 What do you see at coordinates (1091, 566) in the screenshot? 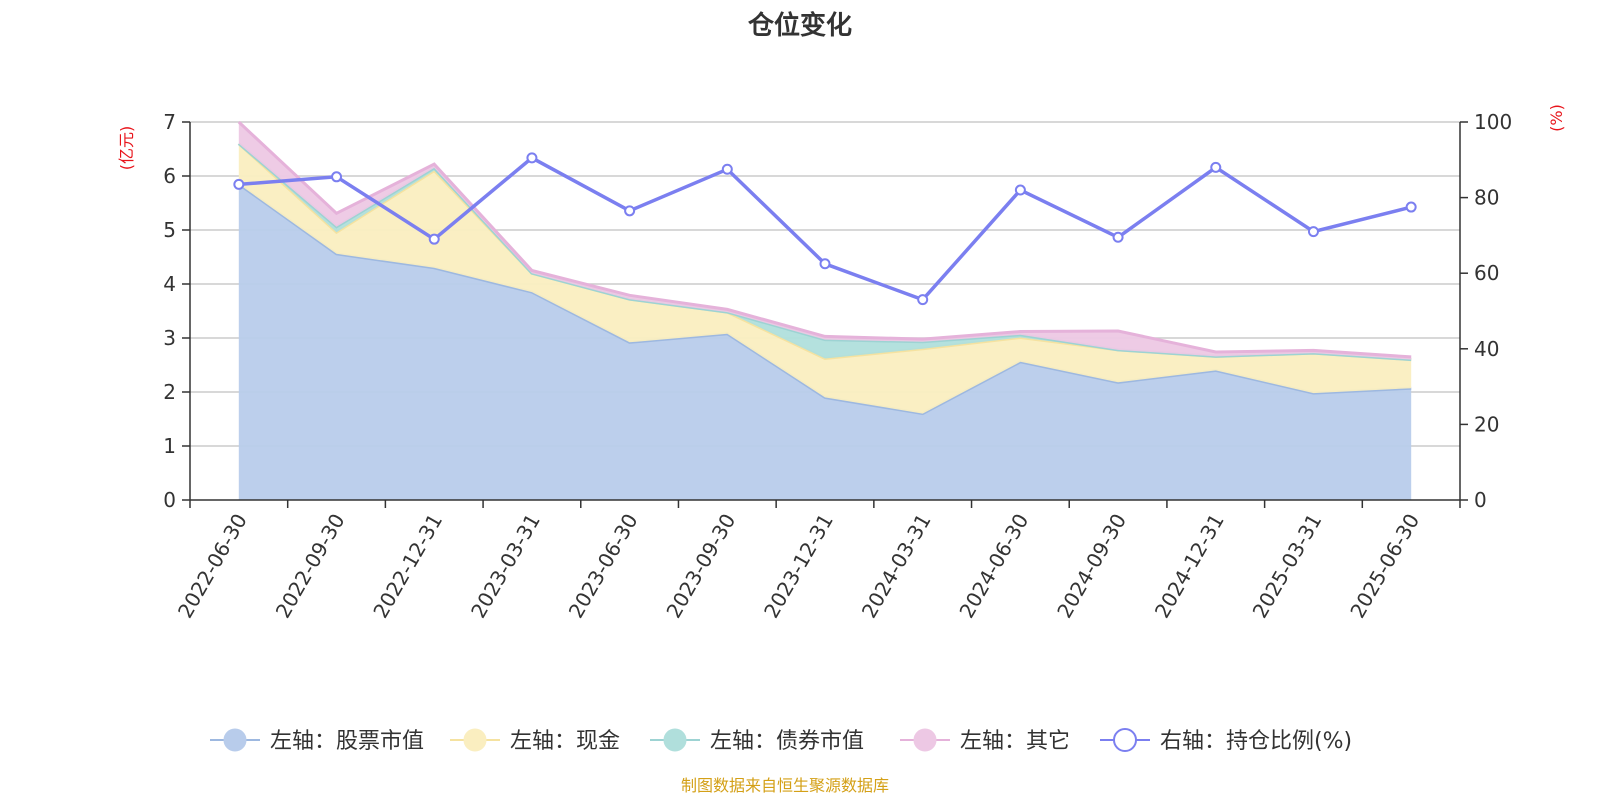
I see `x-axis-label: 2024-09-30` at bounding box center [1091, 566].